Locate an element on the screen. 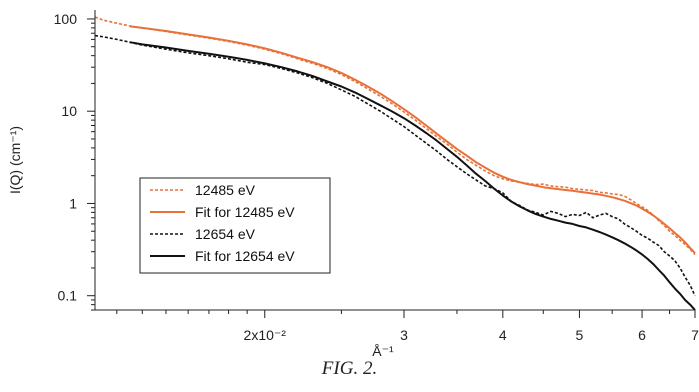 The width and height of the screenshot is (699, 392). y-tick-label: 1 is located at coordinates (73, 203).